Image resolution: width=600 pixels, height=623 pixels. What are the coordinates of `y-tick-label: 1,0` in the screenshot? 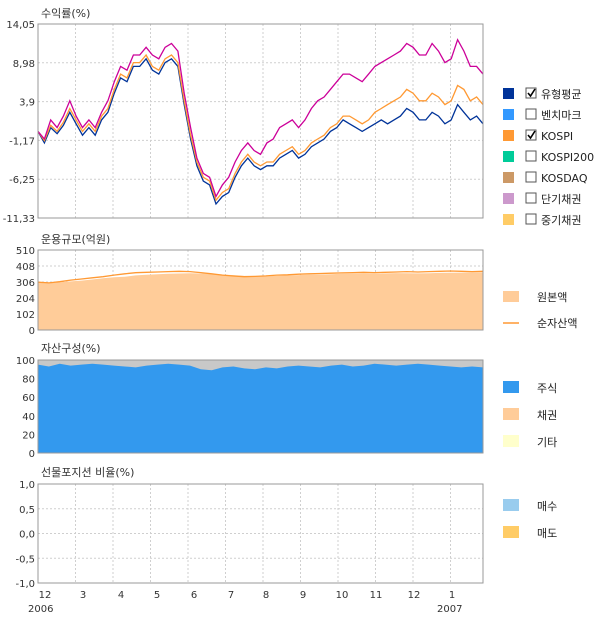 It's located at (27, 485).